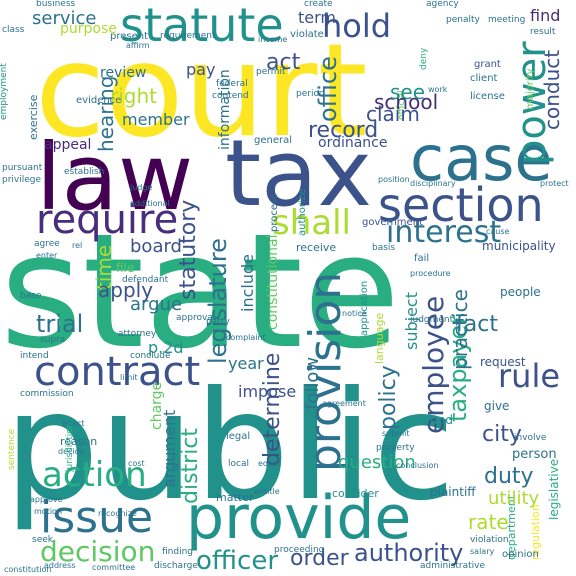  What do you see at coordinates (545, 15) in the screenshot?
I see `word: find` at bounding box center [545, 15].